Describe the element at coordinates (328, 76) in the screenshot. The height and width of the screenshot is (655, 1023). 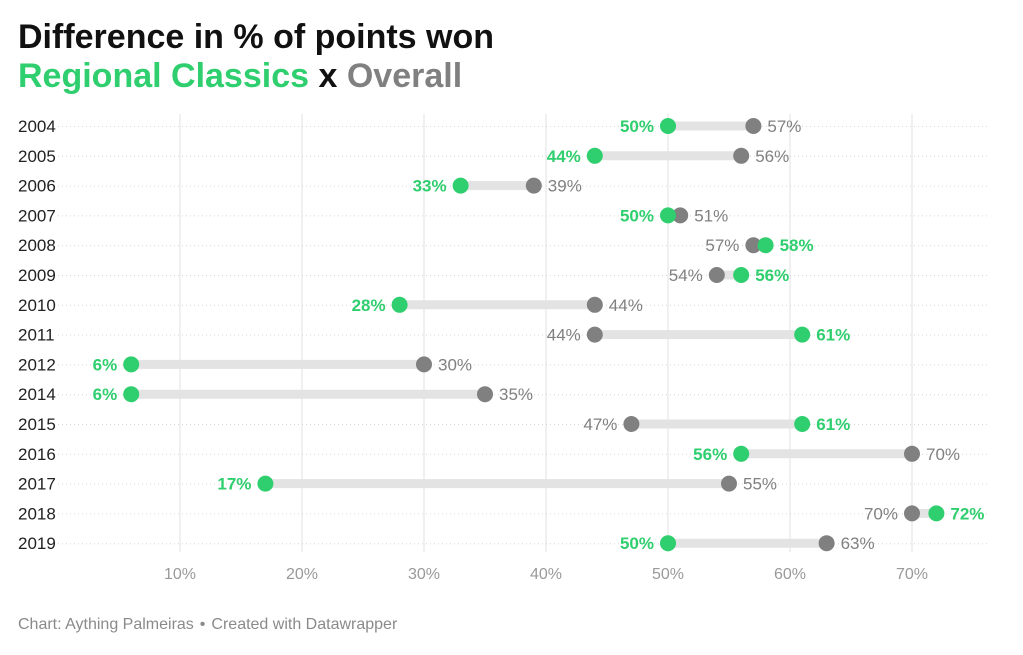
I see `legend-separator: x` at that location.